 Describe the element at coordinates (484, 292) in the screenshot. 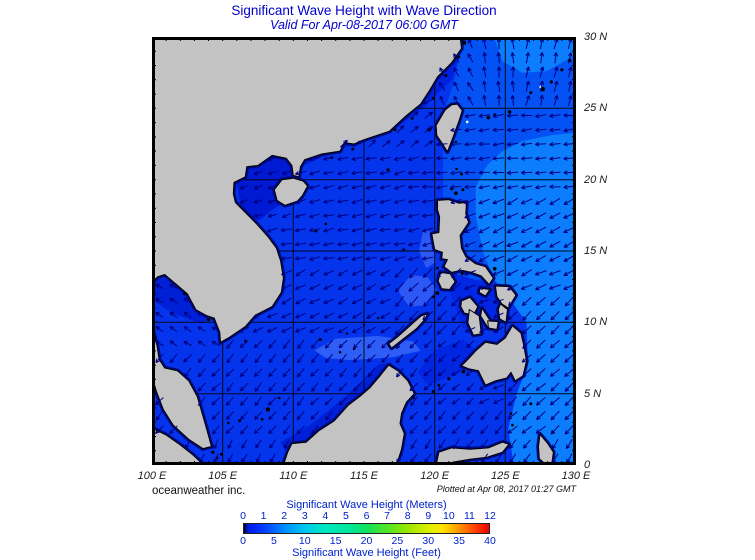

I see `landmass-masbate` at that location.